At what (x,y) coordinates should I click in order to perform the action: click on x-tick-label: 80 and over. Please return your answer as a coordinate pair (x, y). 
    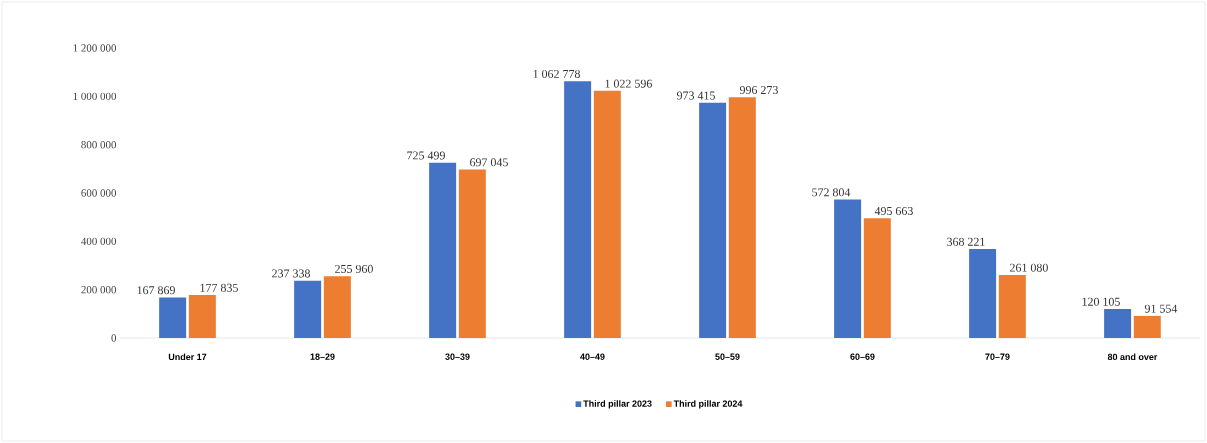
    Looking at the image, I should click on (1132, 357).